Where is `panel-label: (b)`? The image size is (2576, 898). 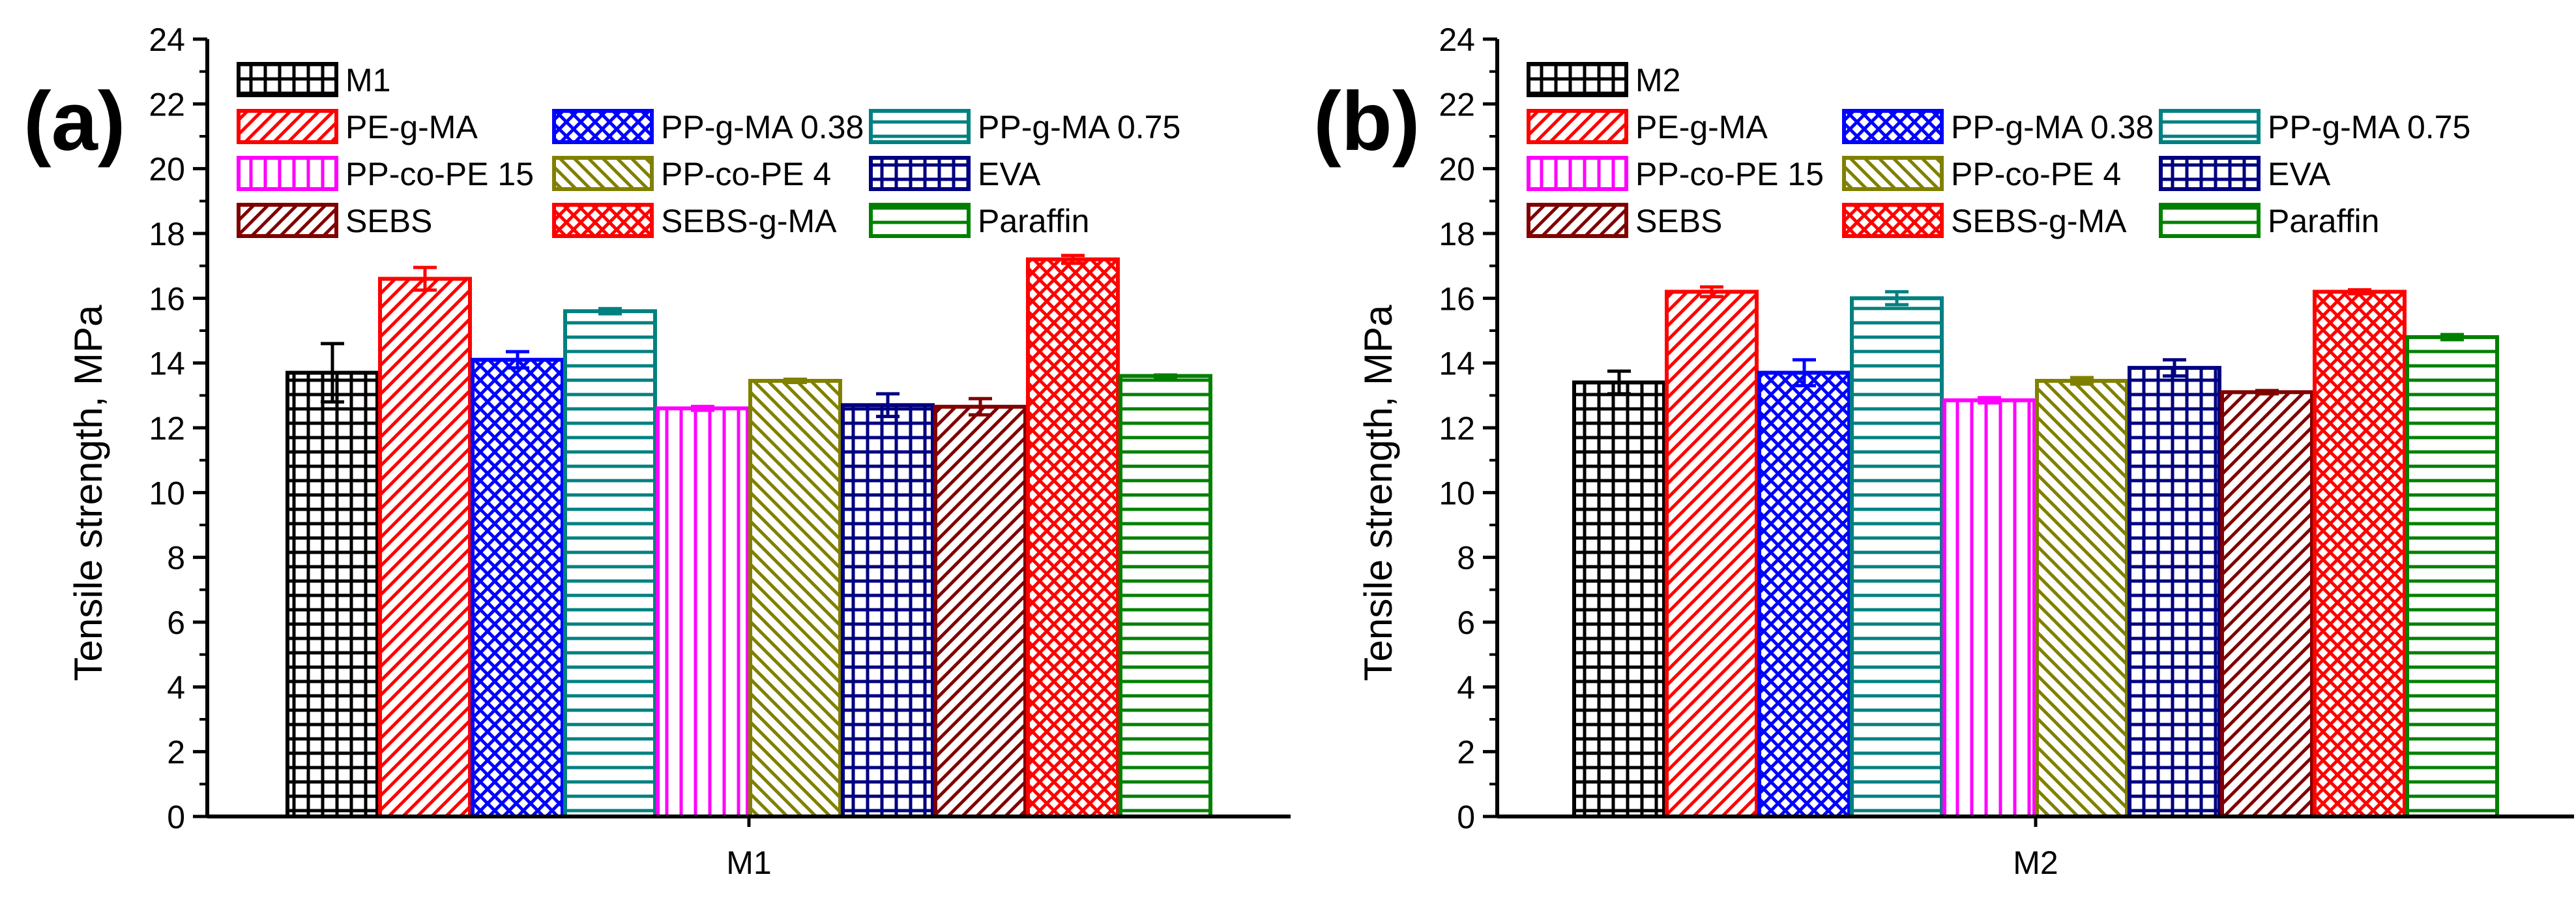
panel-label: (b) is located at coordinates (1366, 122).